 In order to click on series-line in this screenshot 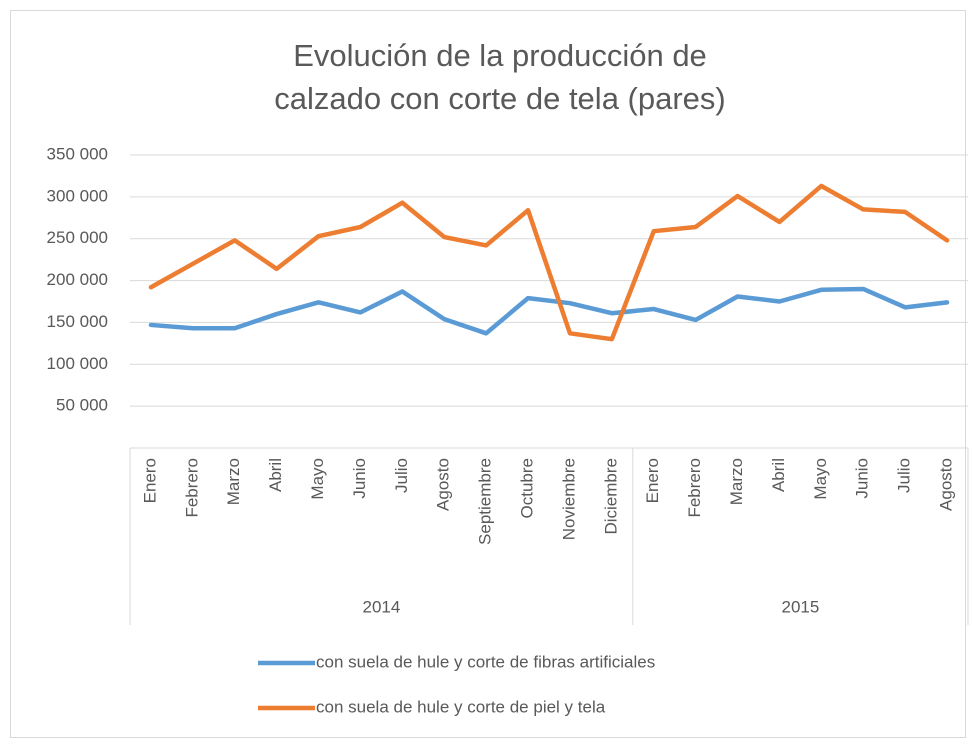, I will do `click(549, 311)`.